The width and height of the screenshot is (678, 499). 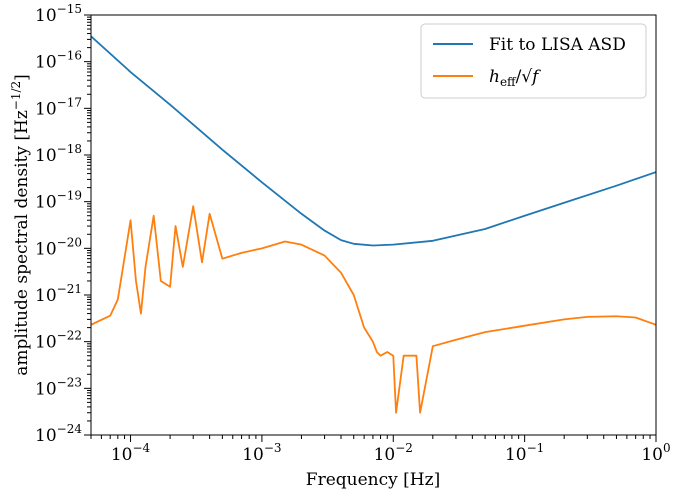 I want to click on legend-label-heff-h: h, so click(x=494, y=77).